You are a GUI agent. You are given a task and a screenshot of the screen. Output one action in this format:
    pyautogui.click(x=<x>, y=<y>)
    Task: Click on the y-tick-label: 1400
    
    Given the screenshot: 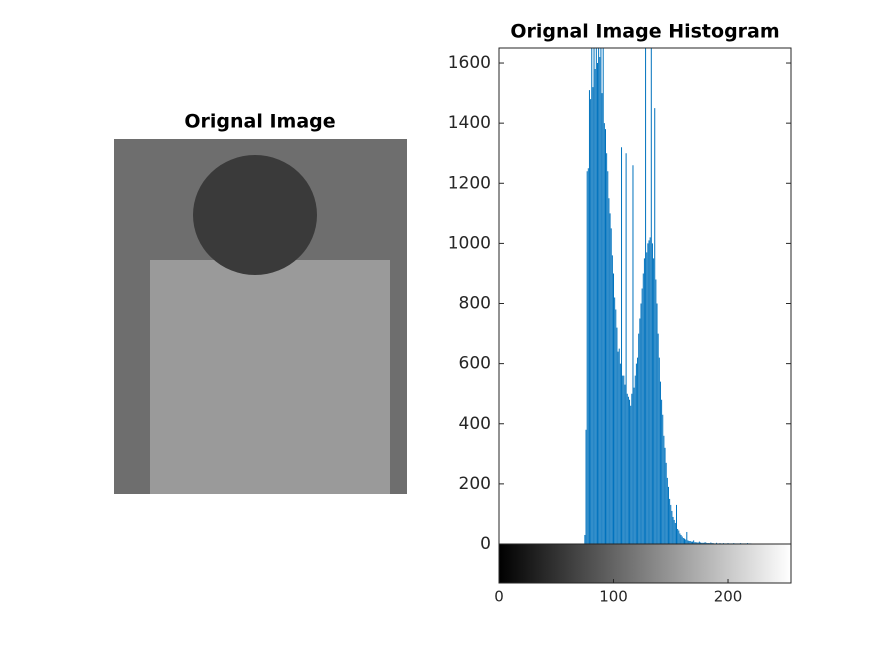 What is the action you would take?
    pyautogui.click(x=469, y=123)
    